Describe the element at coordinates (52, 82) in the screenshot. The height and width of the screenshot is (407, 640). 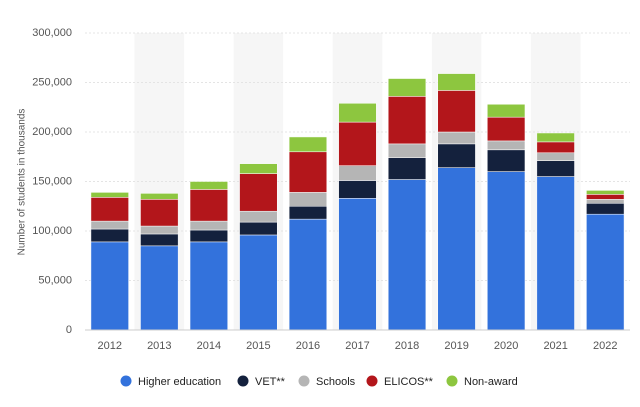
I see `y-tick-label: 250,000` at that location.